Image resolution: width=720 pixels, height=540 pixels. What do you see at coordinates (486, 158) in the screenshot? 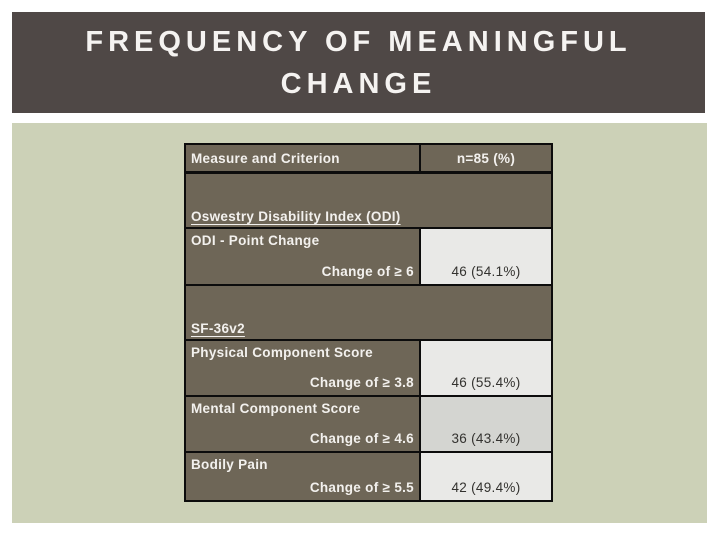
I see `header-n-percent: n=85 (%)` at bounding box center [486, 158].